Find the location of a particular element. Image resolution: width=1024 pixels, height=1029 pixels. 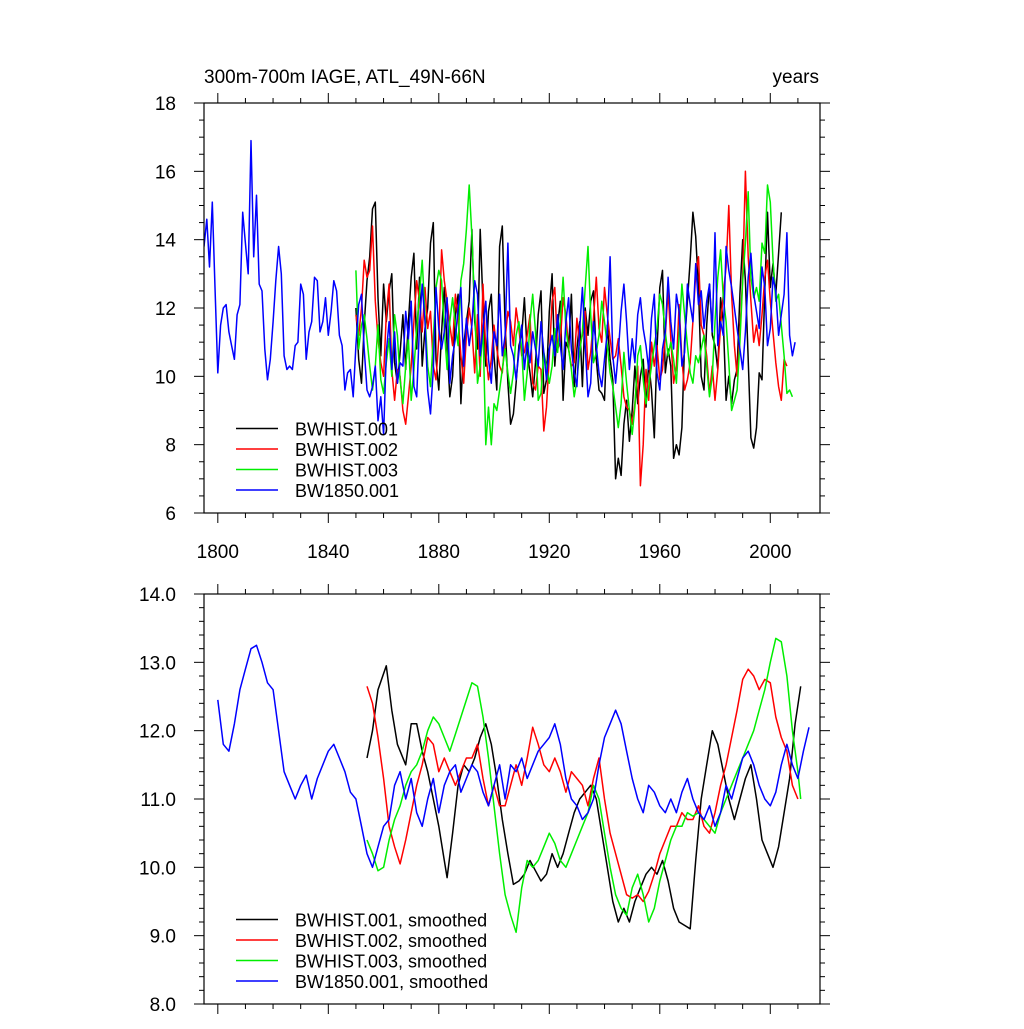

top-x-tick-label: 1920 is located at coordinates (549, 552).